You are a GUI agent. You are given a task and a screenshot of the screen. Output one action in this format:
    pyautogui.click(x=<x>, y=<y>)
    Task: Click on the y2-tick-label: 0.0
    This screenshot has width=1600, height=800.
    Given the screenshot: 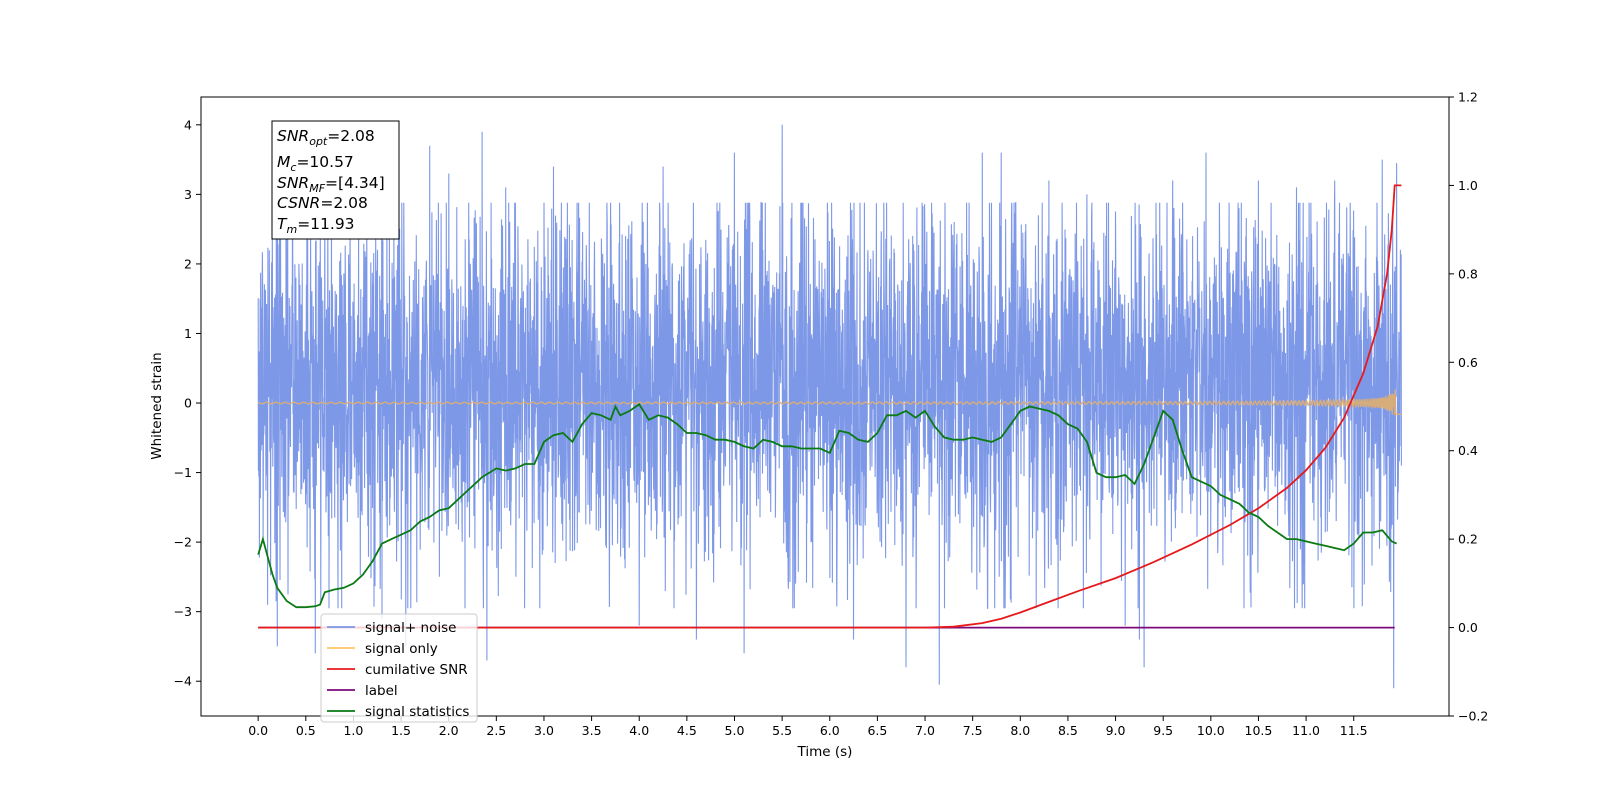 What is the action you would take?
    pyautogui.click(x=1468, y=627)
    